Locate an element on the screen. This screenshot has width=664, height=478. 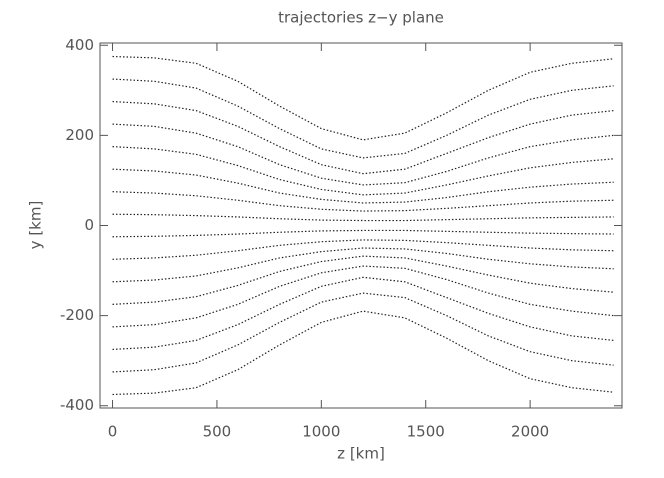
x-tick-label: 2000 is located at coordinates (530, 432).